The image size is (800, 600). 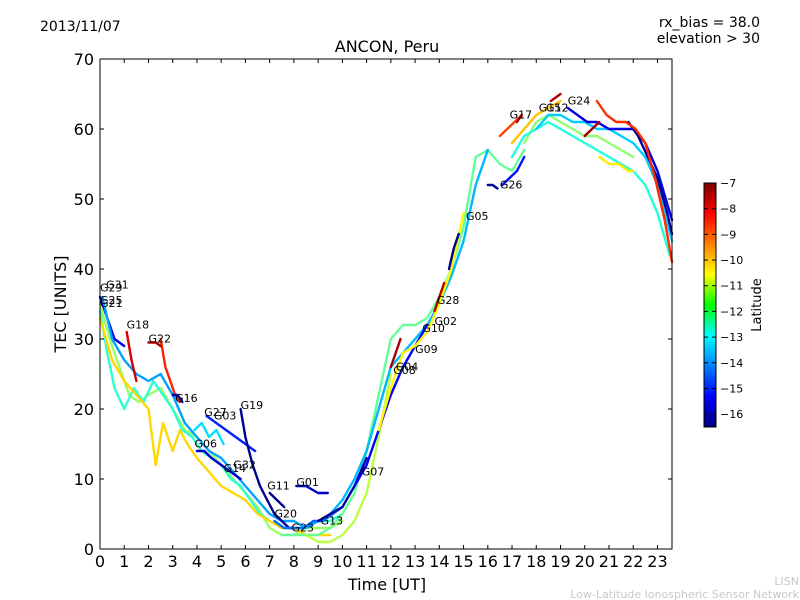 What do you see at coordinates (657, 561) in the screenshot?
I see `x-tick-label: 23` at bounding box center [657, 561].